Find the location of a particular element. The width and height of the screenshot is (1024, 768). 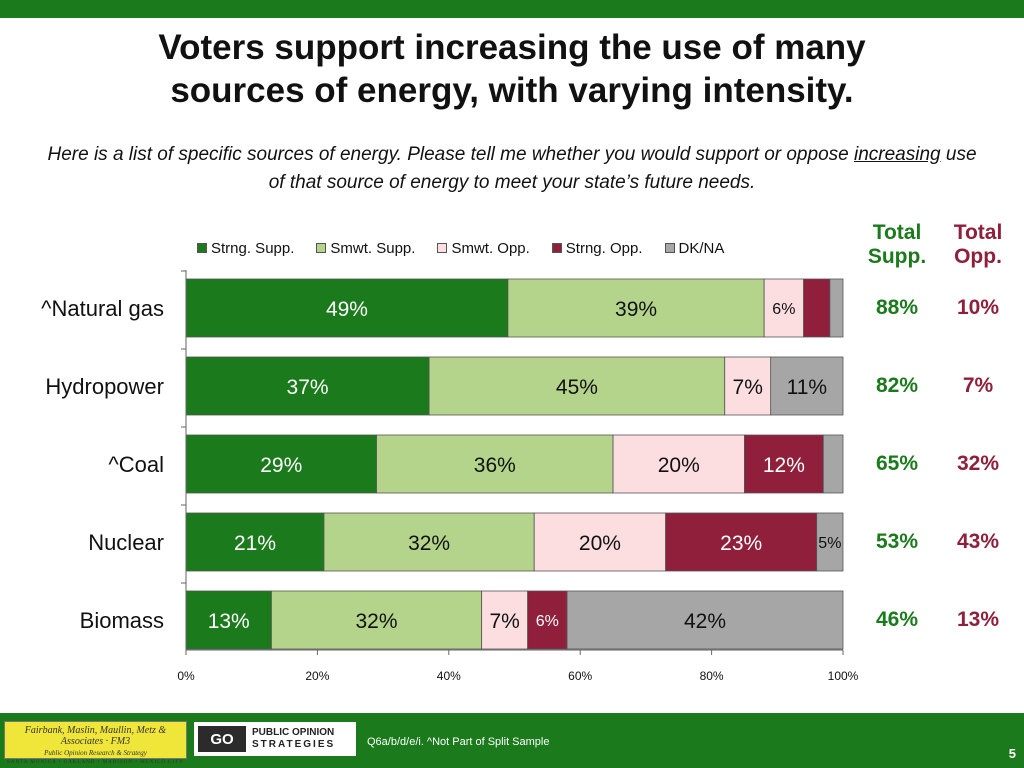

bar-segment-coal-smwt-opp is located at coordinates (678, 464).